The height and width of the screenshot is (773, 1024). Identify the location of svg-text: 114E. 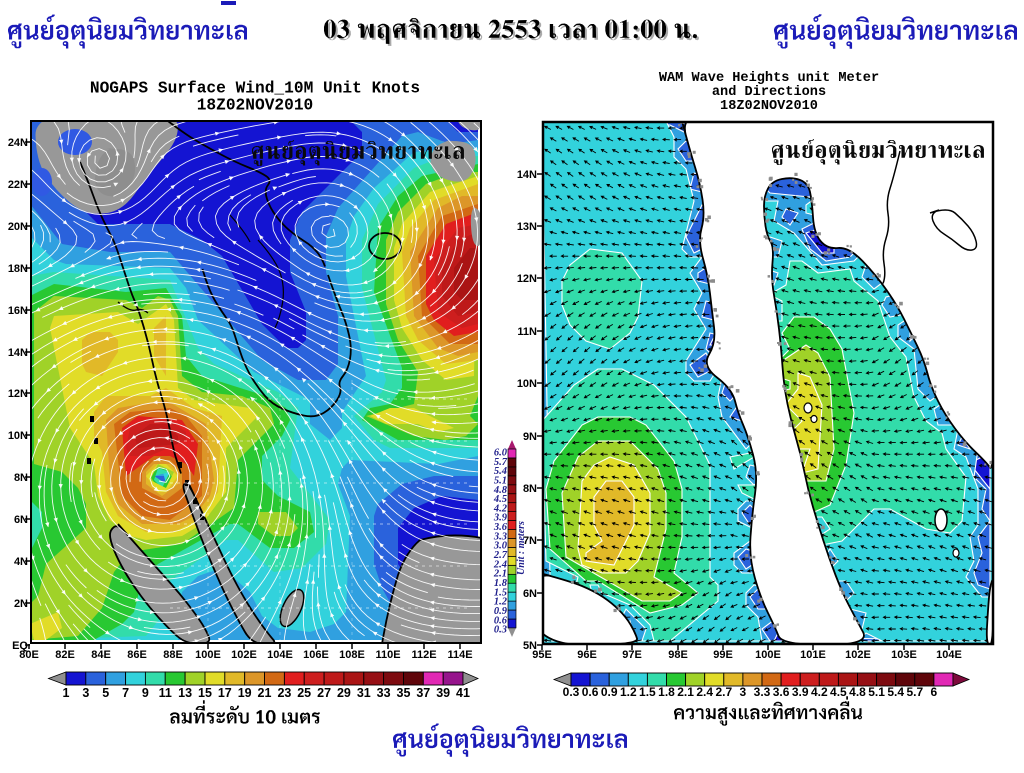
(459, 655).